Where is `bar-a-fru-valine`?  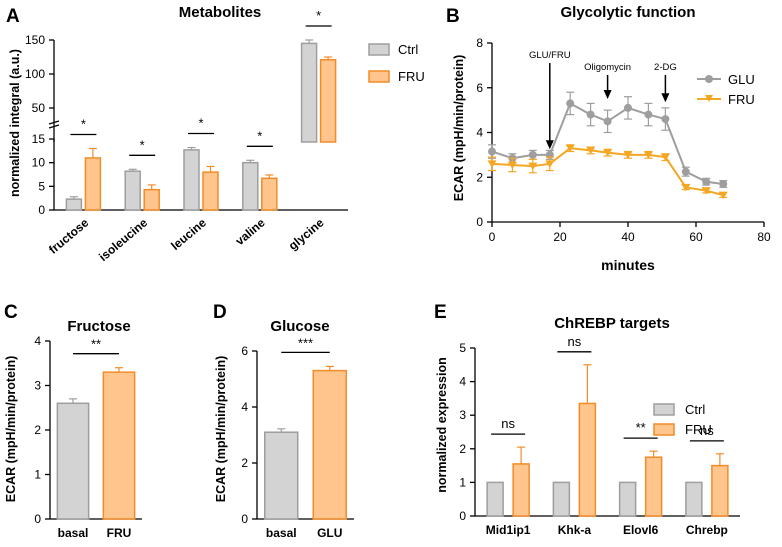
bar-a-fru-valine is located at coordinates (269, 194).